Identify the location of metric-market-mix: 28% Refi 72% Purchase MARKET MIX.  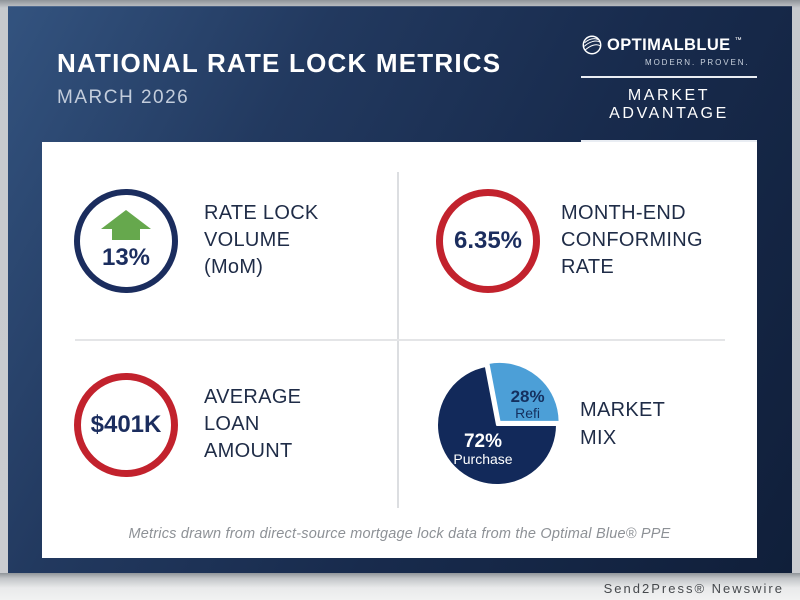
(577, 424).